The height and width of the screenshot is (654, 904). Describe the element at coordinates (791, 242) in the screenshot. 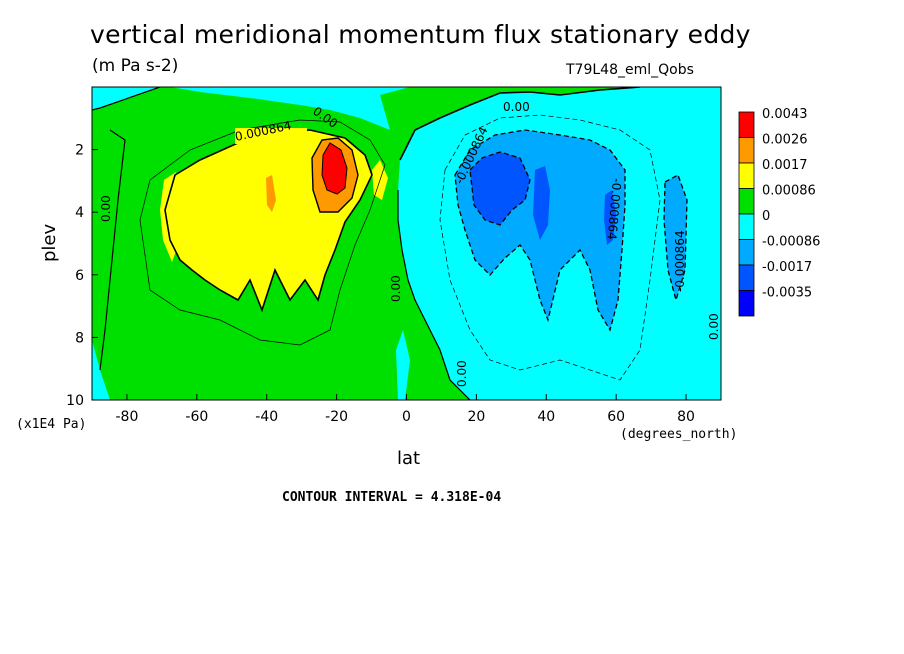

I see `legend-level-label: -0.00086` at that location.